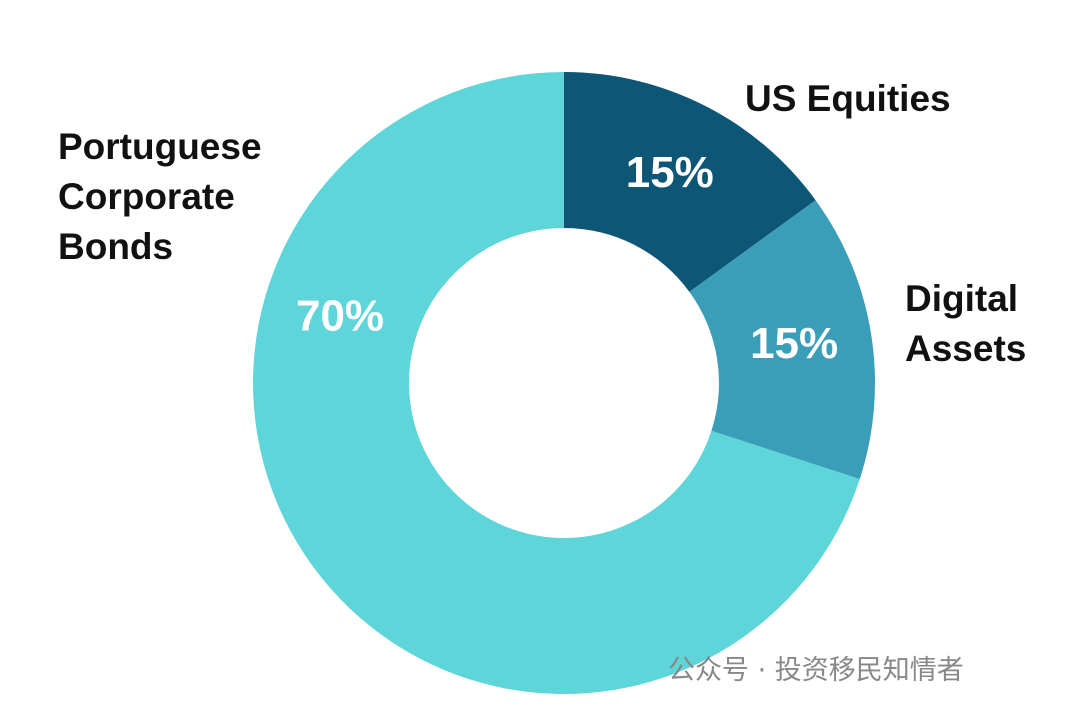  Describe the element at coordinates (816, 670) in the screenshot. I see `watermark: 公众号 · 投资移民知情者` at that location.